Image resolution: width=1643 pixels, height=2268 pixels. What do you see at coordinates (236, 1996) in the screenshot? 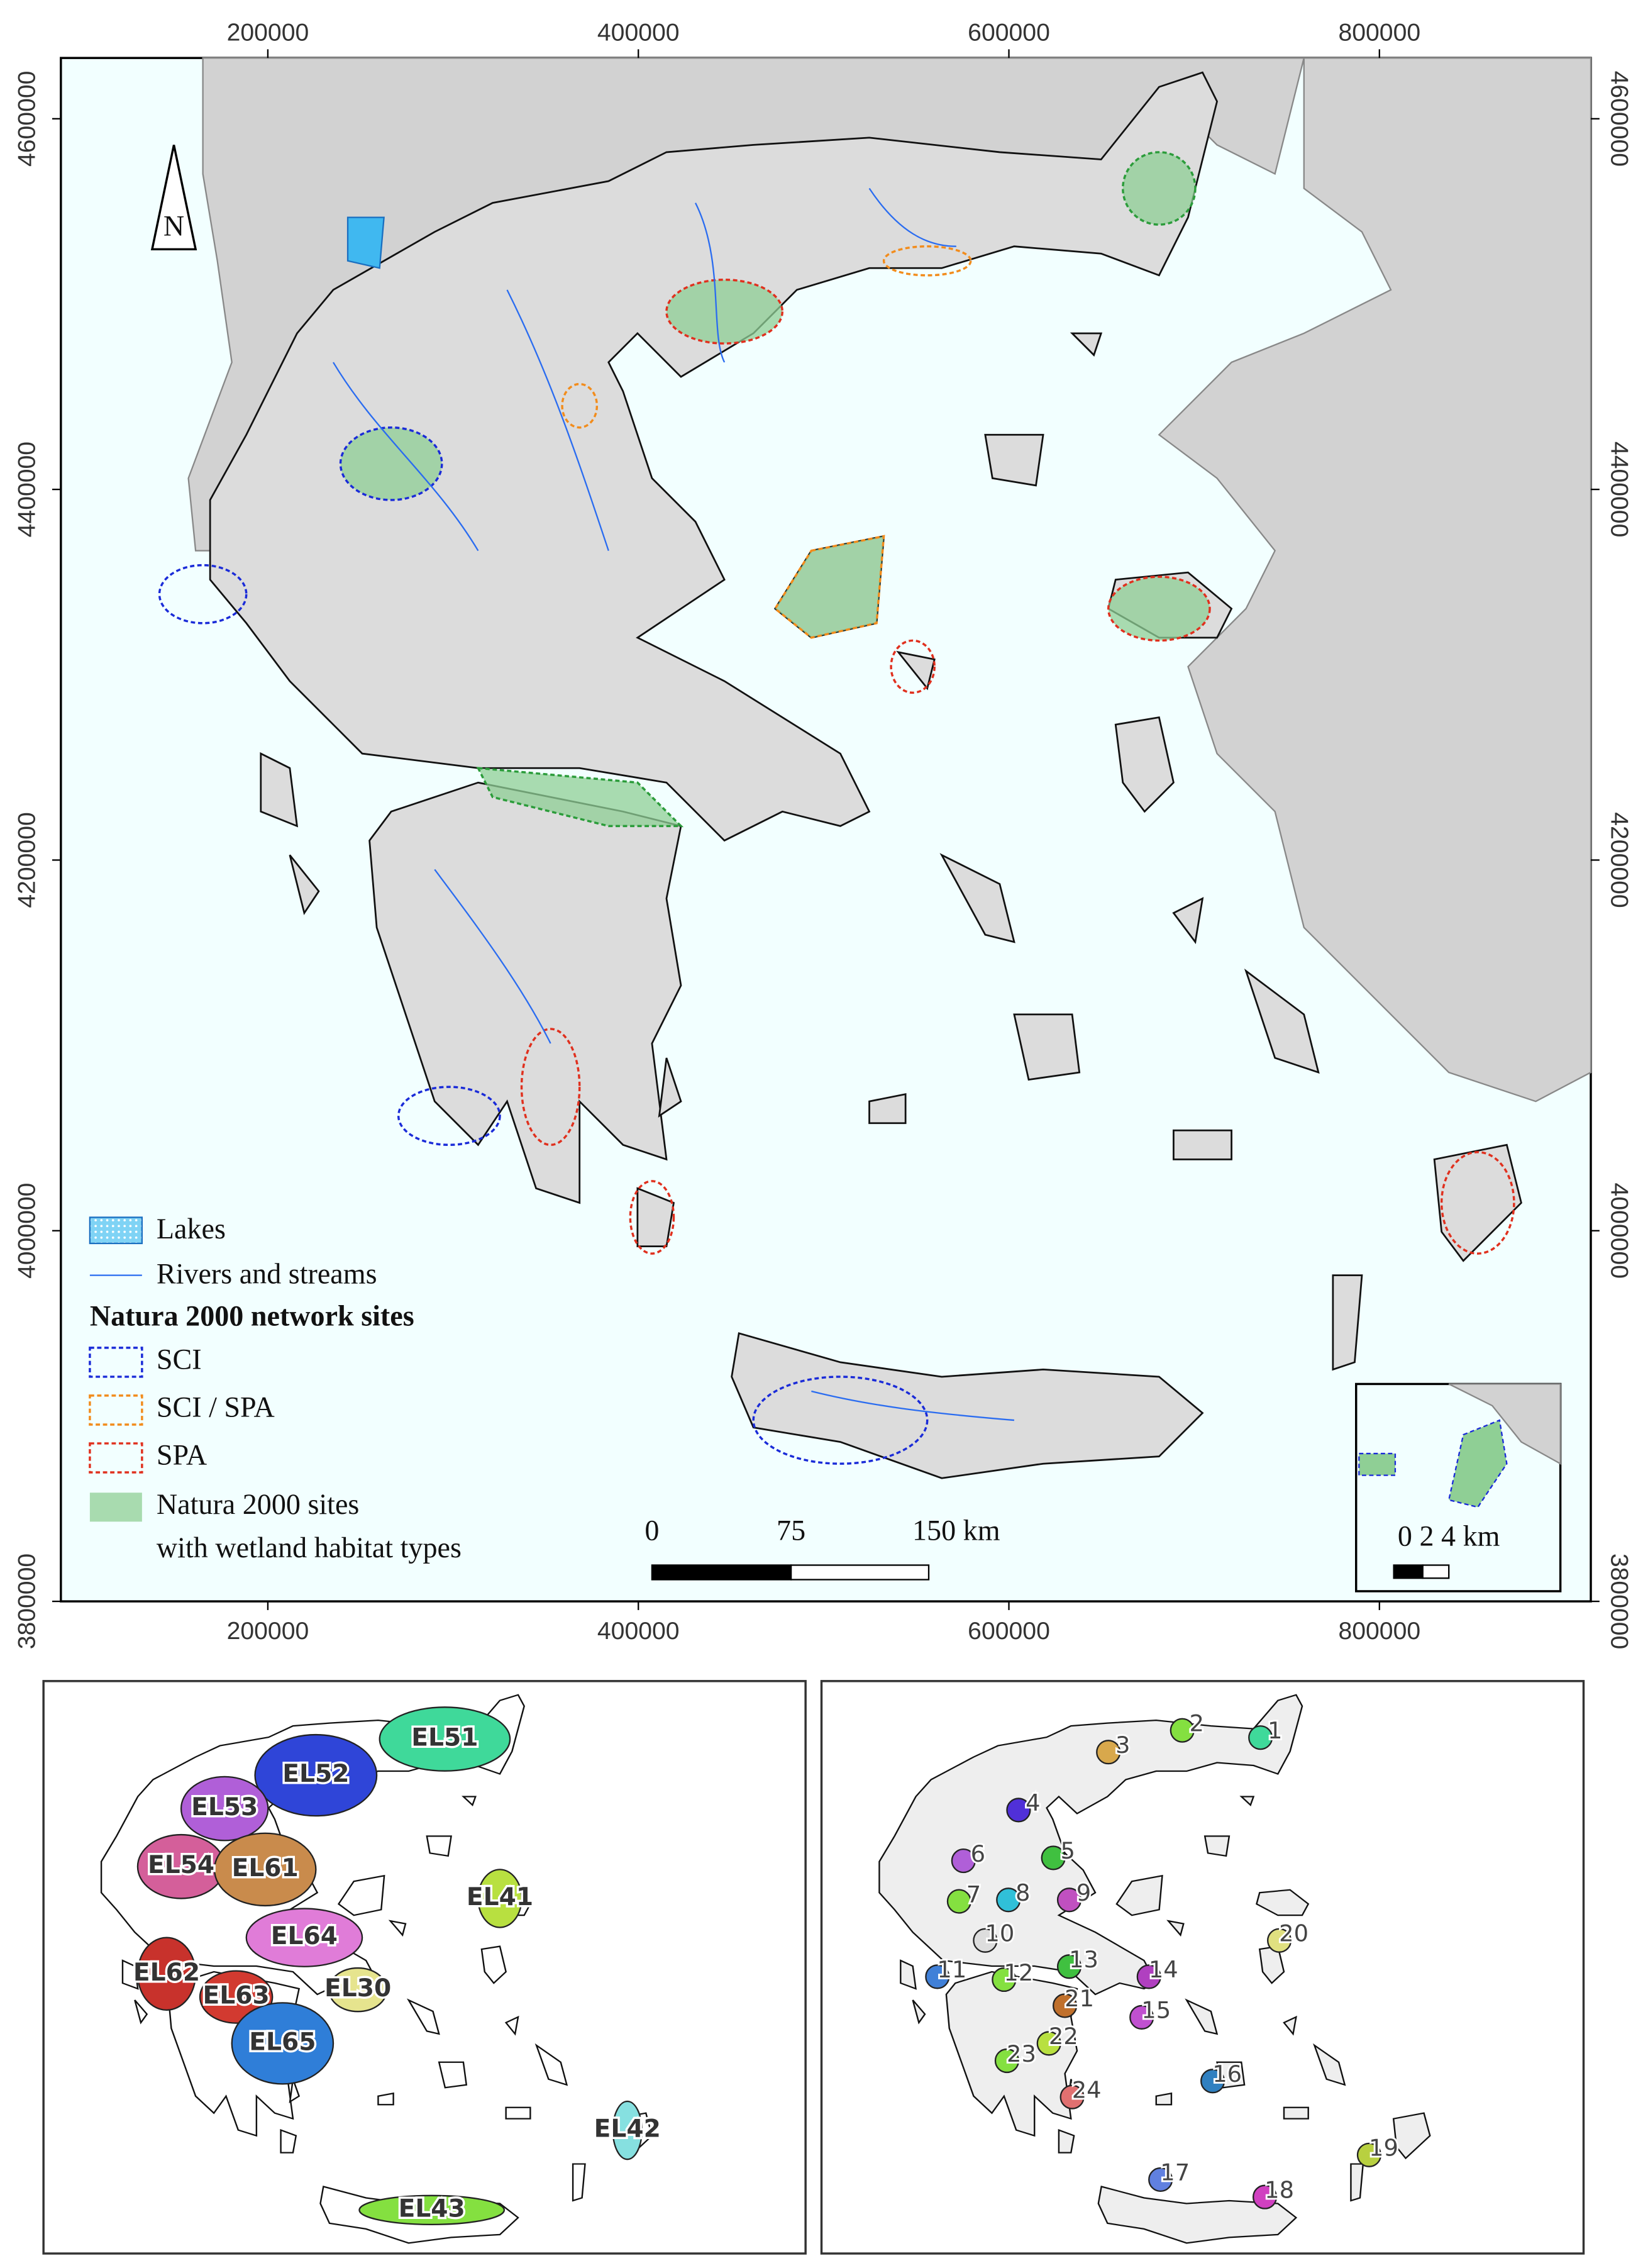
I see `region-label: EL63` at bounding box center [236, 1996].